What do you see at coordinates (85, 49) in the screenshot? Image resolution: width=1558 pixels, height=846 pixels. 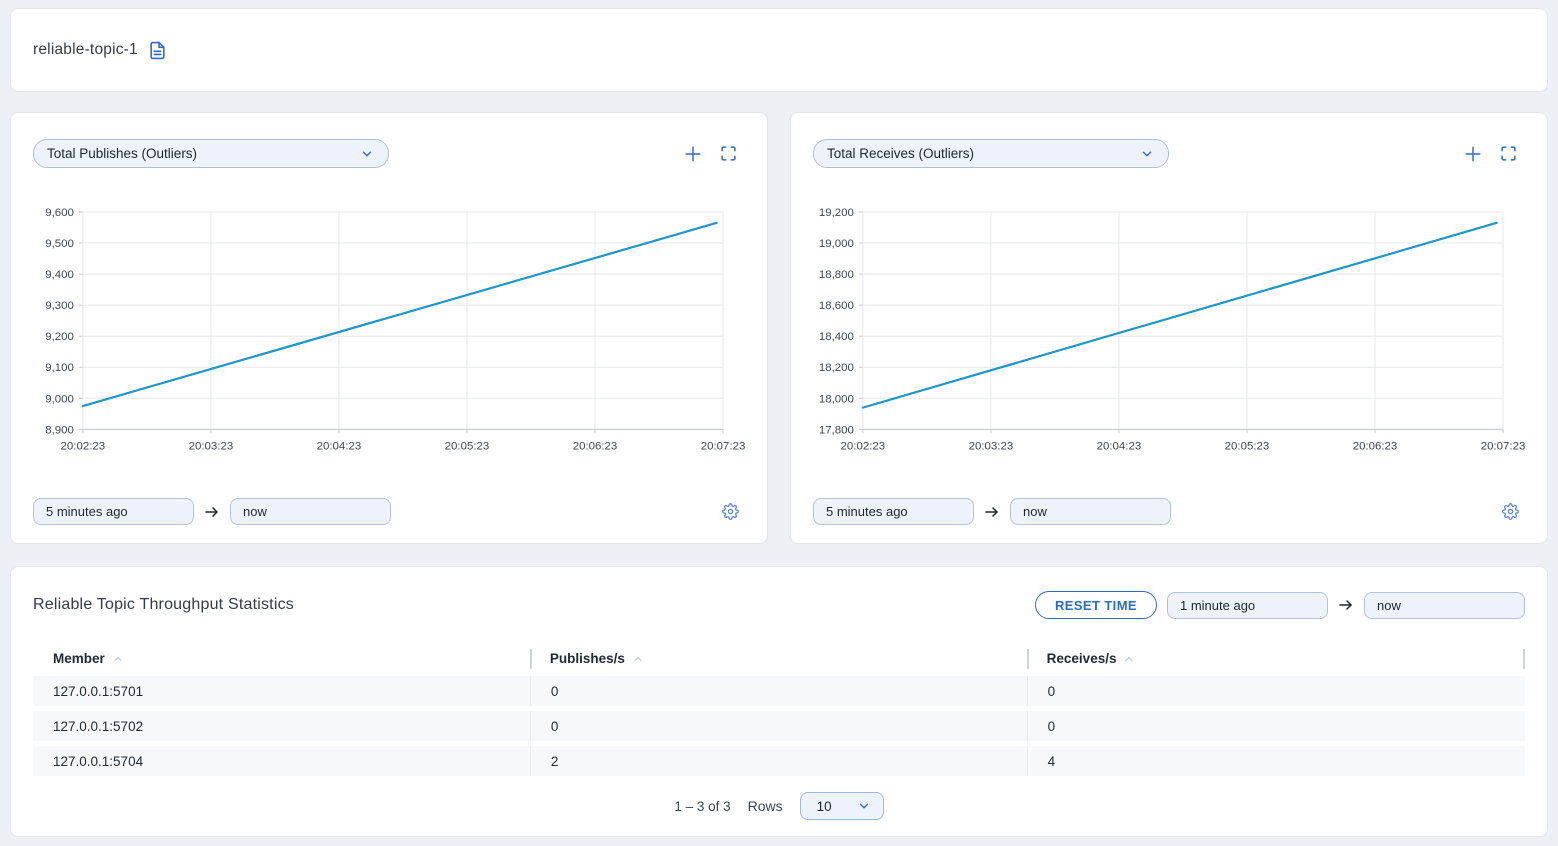 I see `page-title: reliable-topic-1` at bounding box center [85, 49].